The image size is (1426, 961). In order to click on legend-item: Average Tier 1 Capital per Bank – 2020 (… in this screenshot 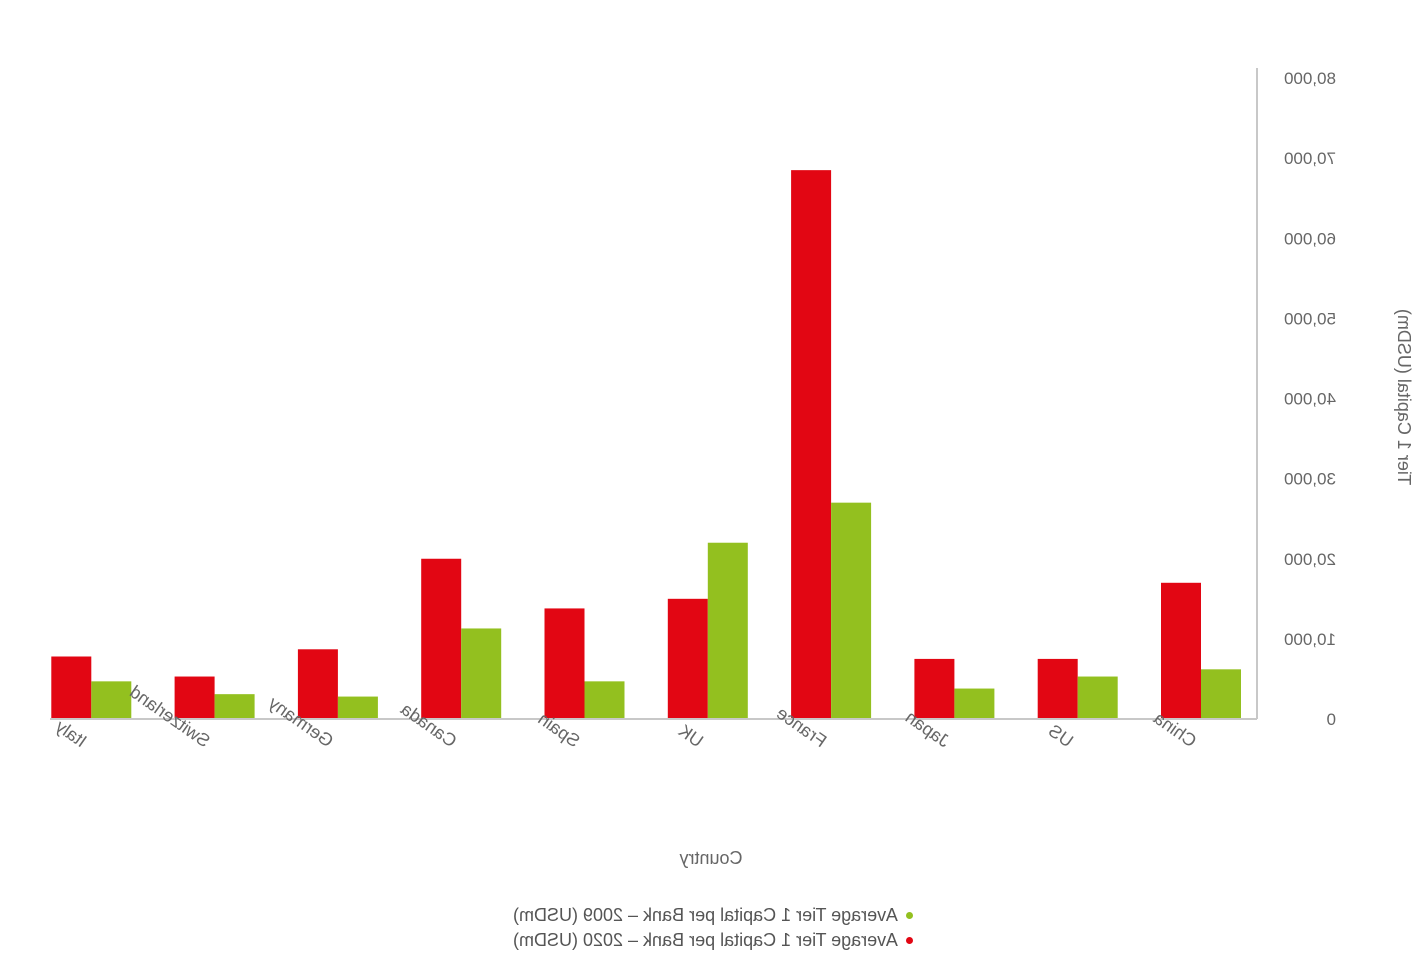, I will do `click(713, 940)`.